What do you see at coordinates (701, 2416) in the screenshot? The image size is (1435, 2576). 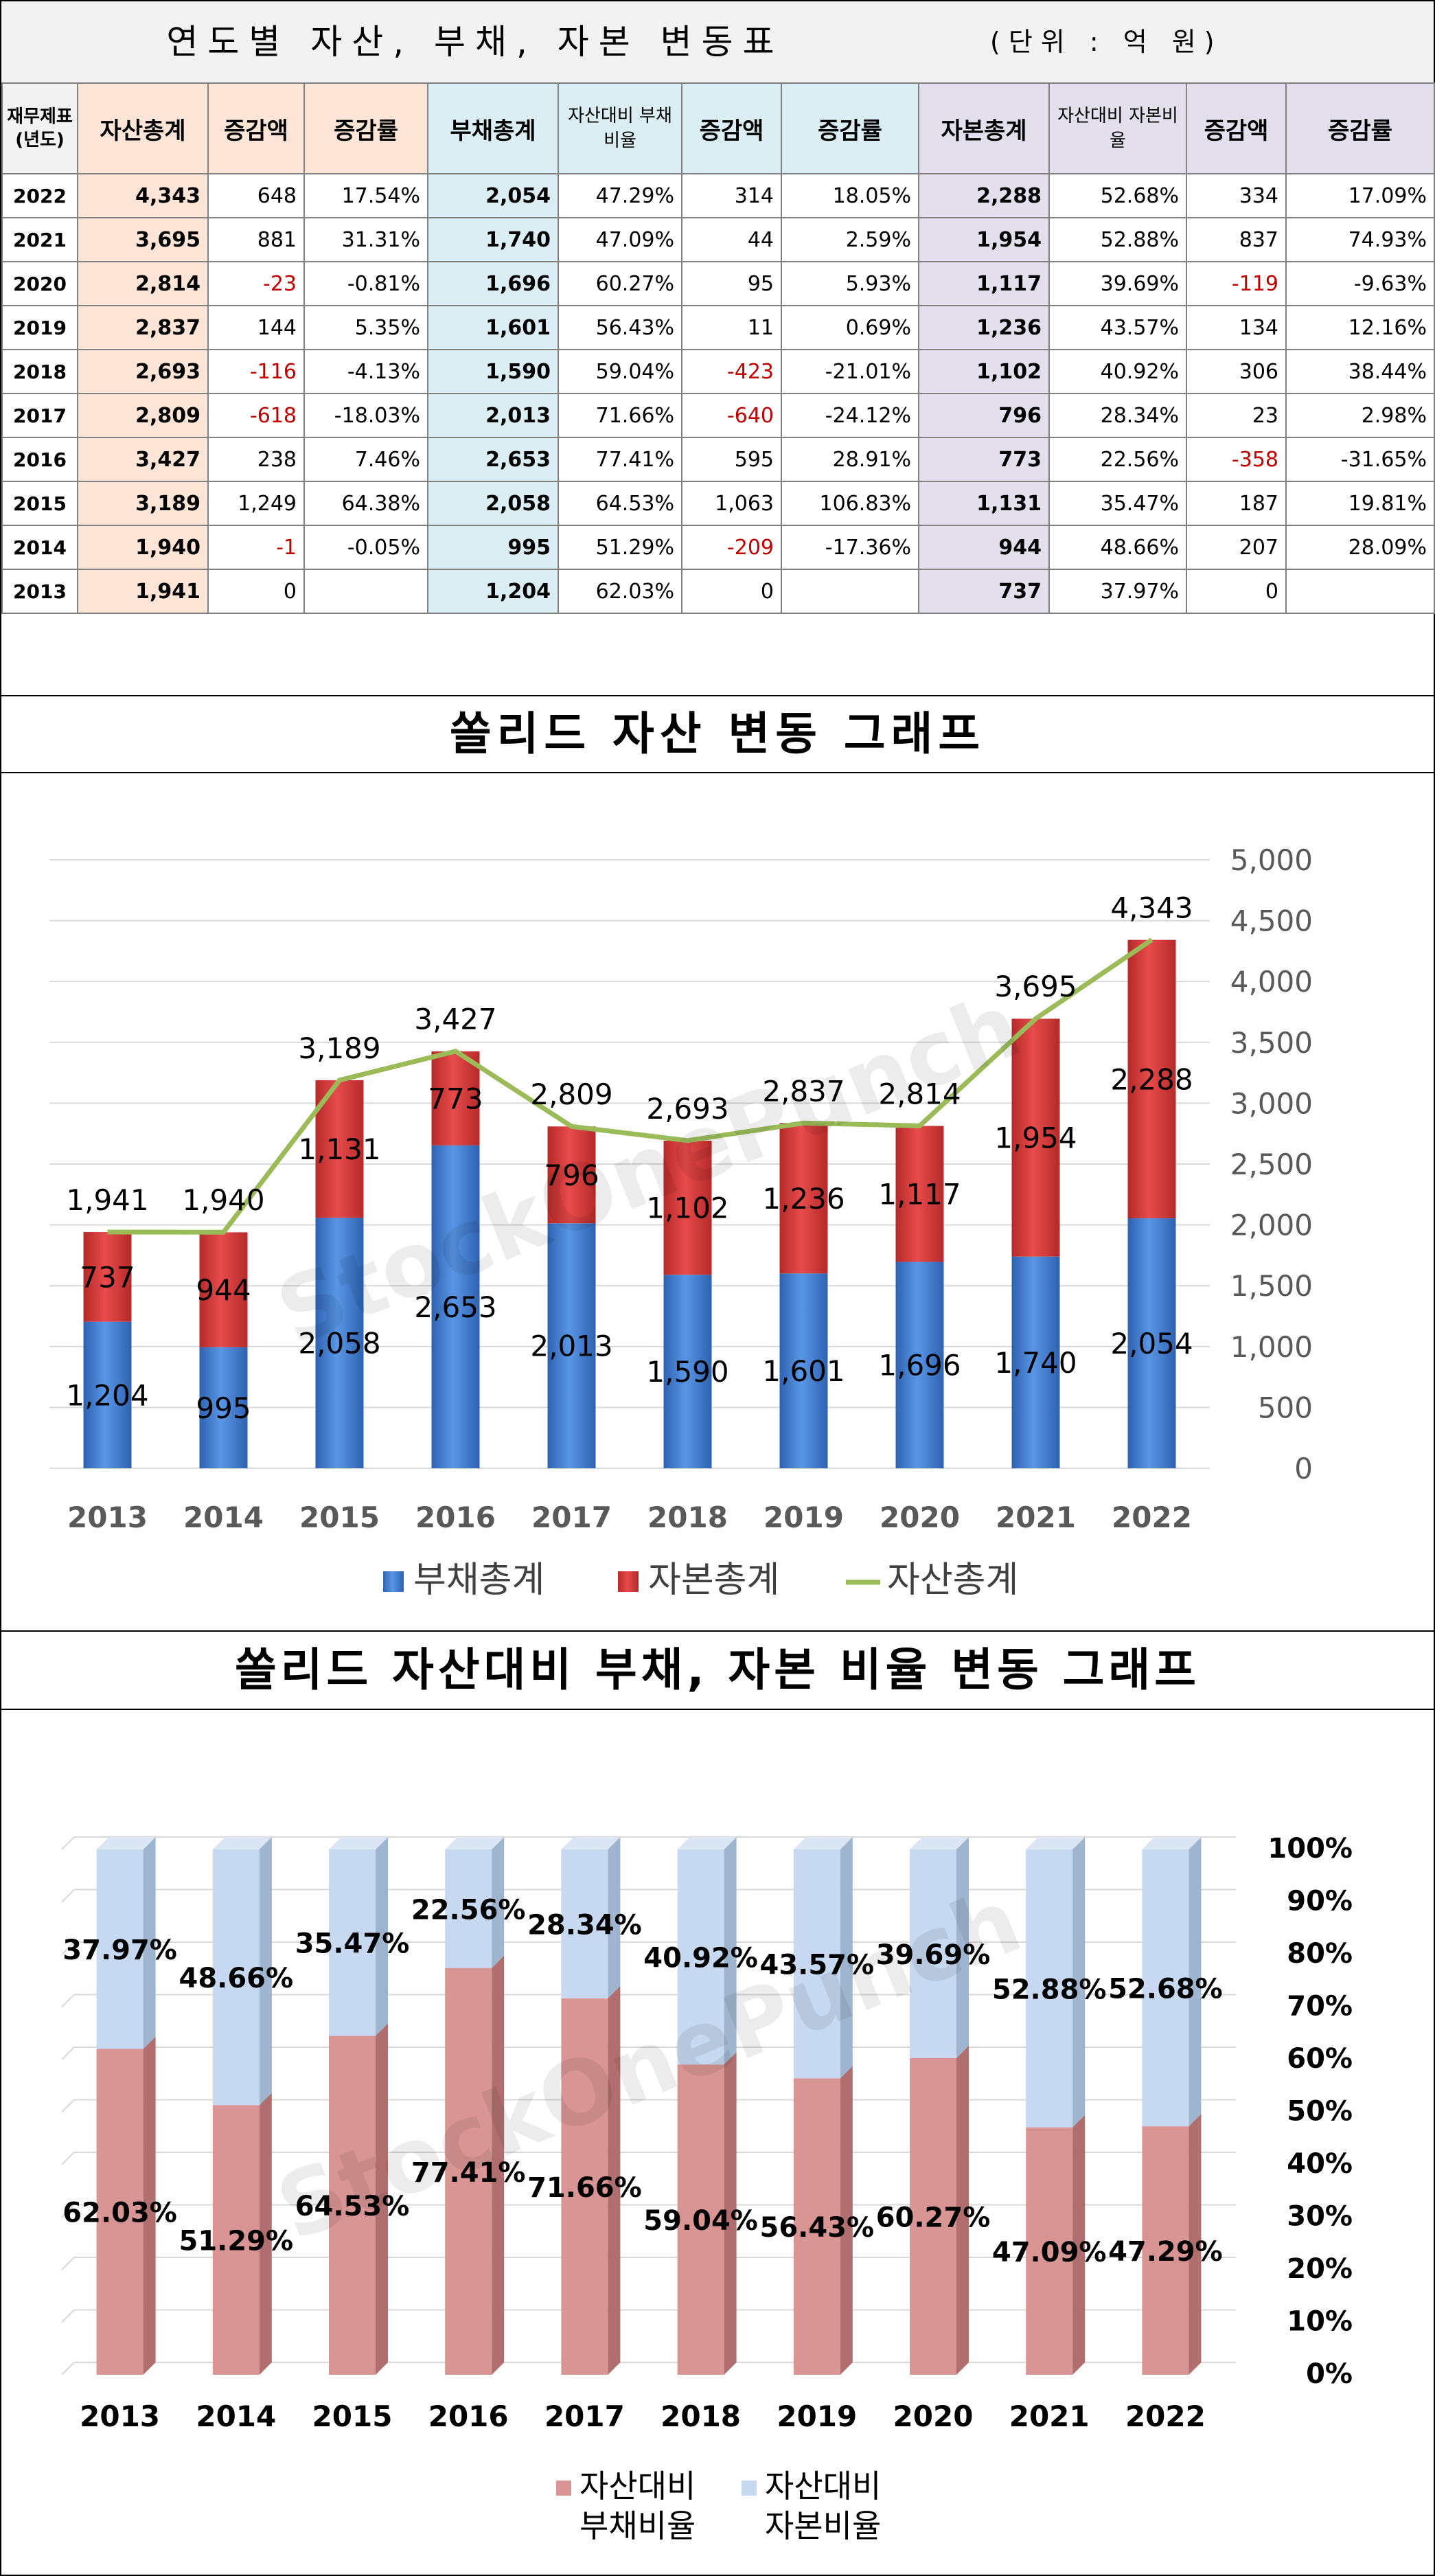 I see `x-tick-label: 2018` at bounding box center [701, 2416].